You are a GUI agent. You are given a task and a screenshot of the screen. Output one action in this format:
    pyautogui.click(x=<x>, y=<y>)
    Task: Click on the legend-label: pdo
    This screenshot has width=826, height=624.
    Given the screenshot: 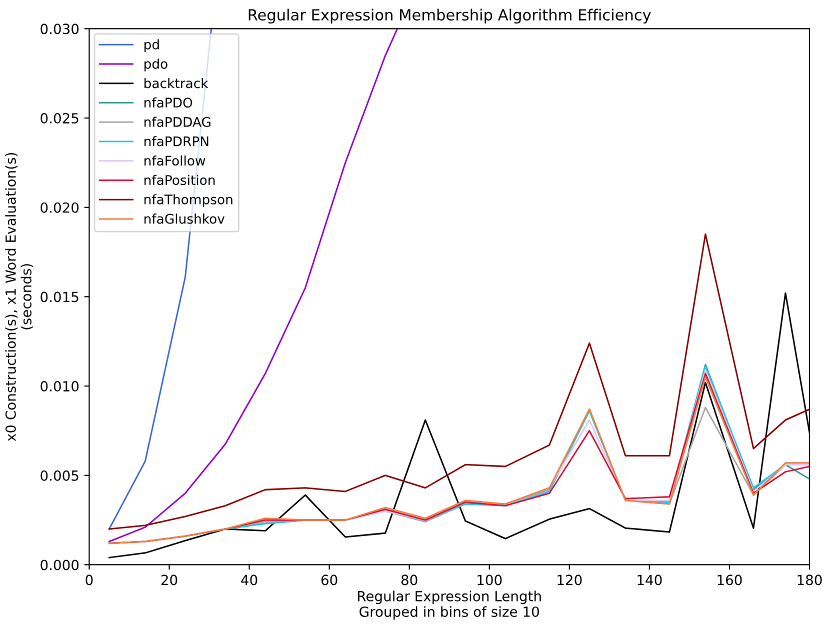 What is the action you would take?
    pyautogui.click(x=156, y=65)
    